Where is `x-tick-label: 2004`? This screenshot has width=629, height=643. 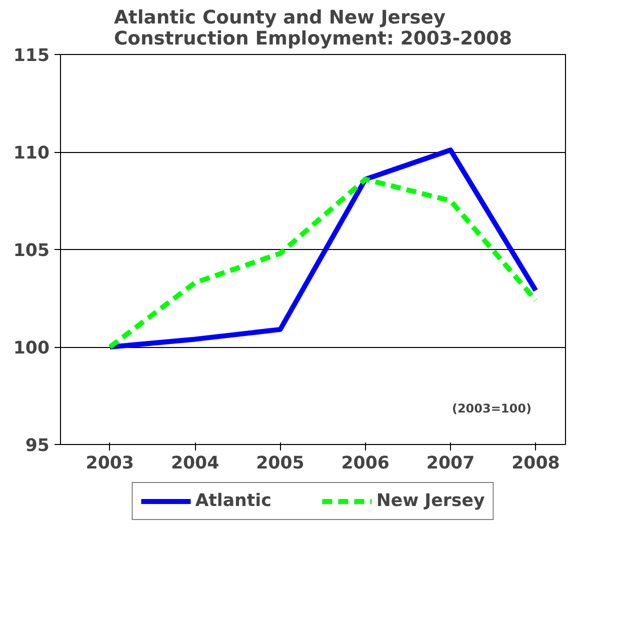
x-tick-label: 2004 is located at coordinates (195, 464).